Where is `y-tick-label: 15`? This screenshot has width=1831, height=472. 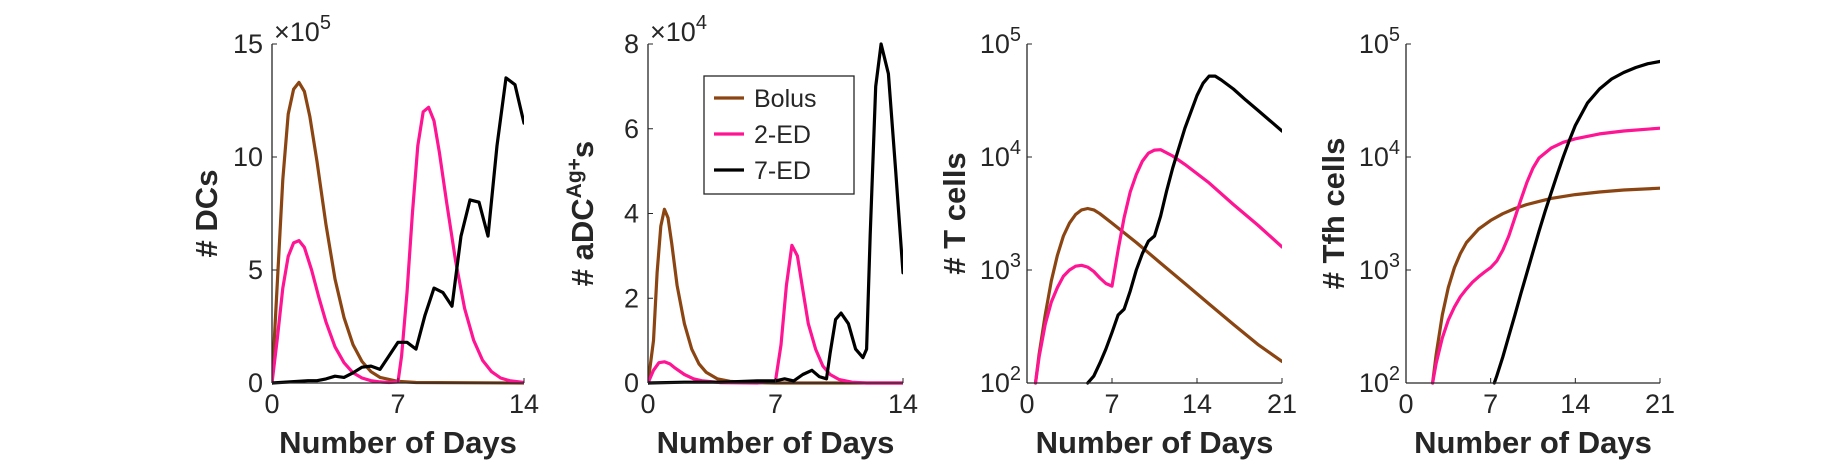
y-tick-label: 15 is located at coordinates (248, 44).